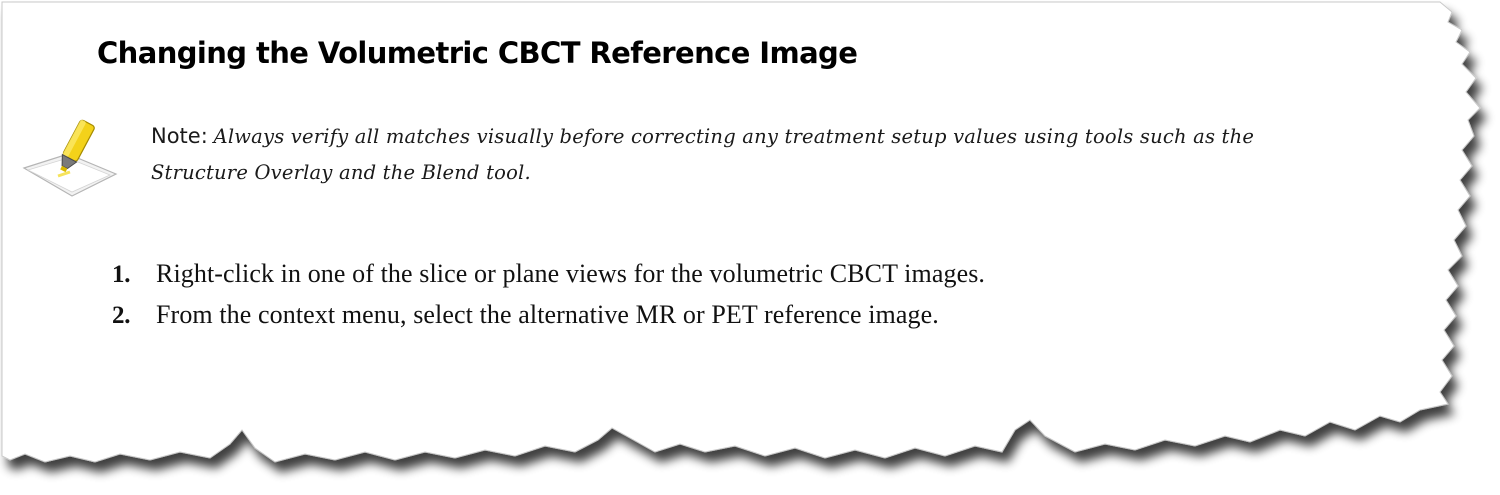 The height and width of the screenshot is (495, 1500). Describe the element at coordinates (179, 136) in the screenshot. I see `note-label: Note:` at that location.